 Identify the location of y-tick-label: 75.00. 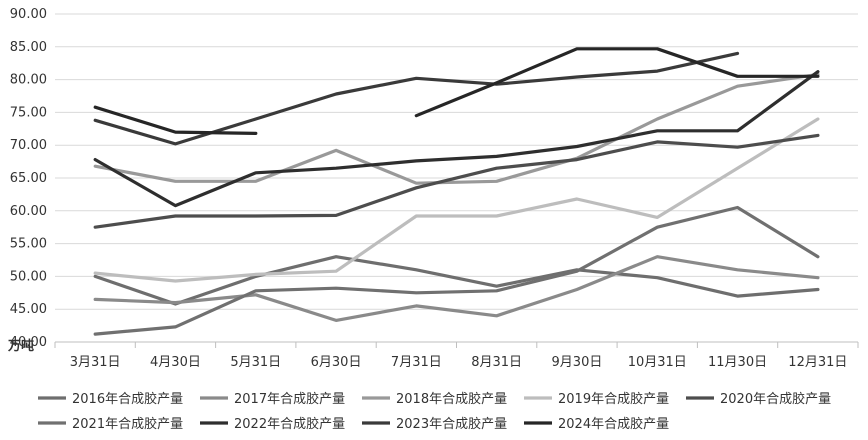
(28, 112).